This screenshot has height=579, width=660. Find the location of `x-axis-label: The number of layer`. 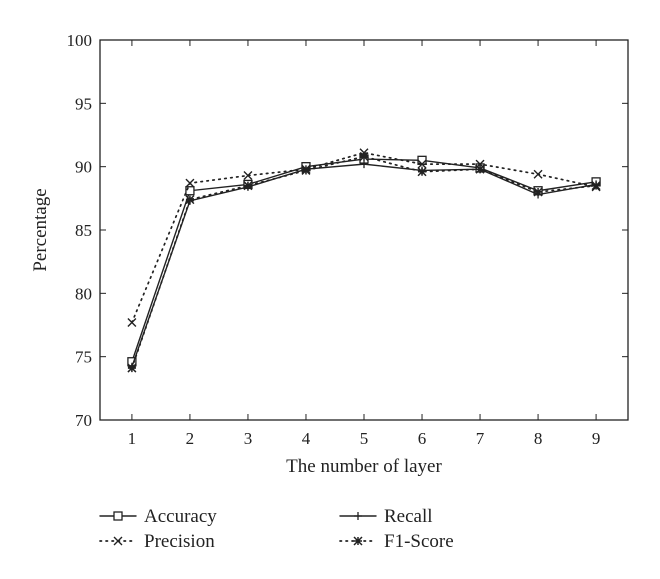

x-axis-label: The number of layer is located at coordinates (364, 466).